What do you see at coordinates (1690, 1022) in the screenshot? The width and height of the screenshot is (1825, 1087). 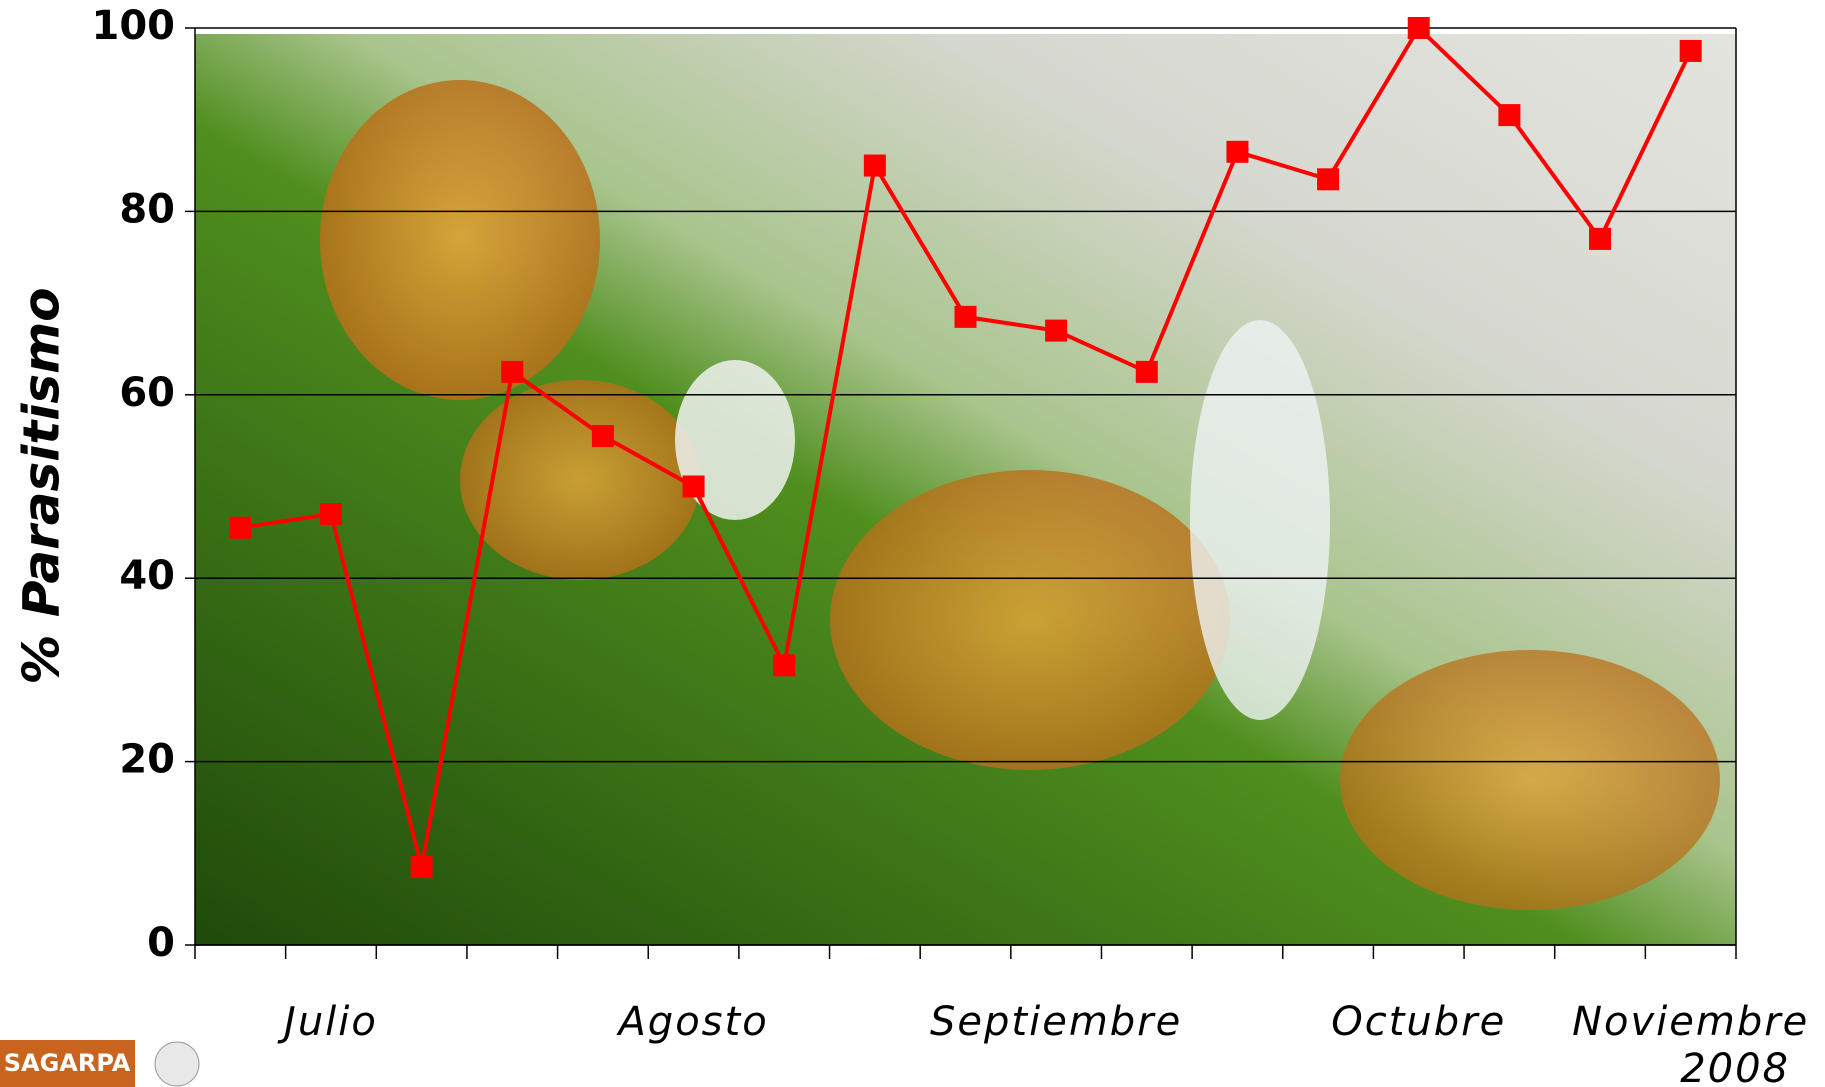 I see `x-tick-label: Noviembre` at bounding box center [1690, 1022].